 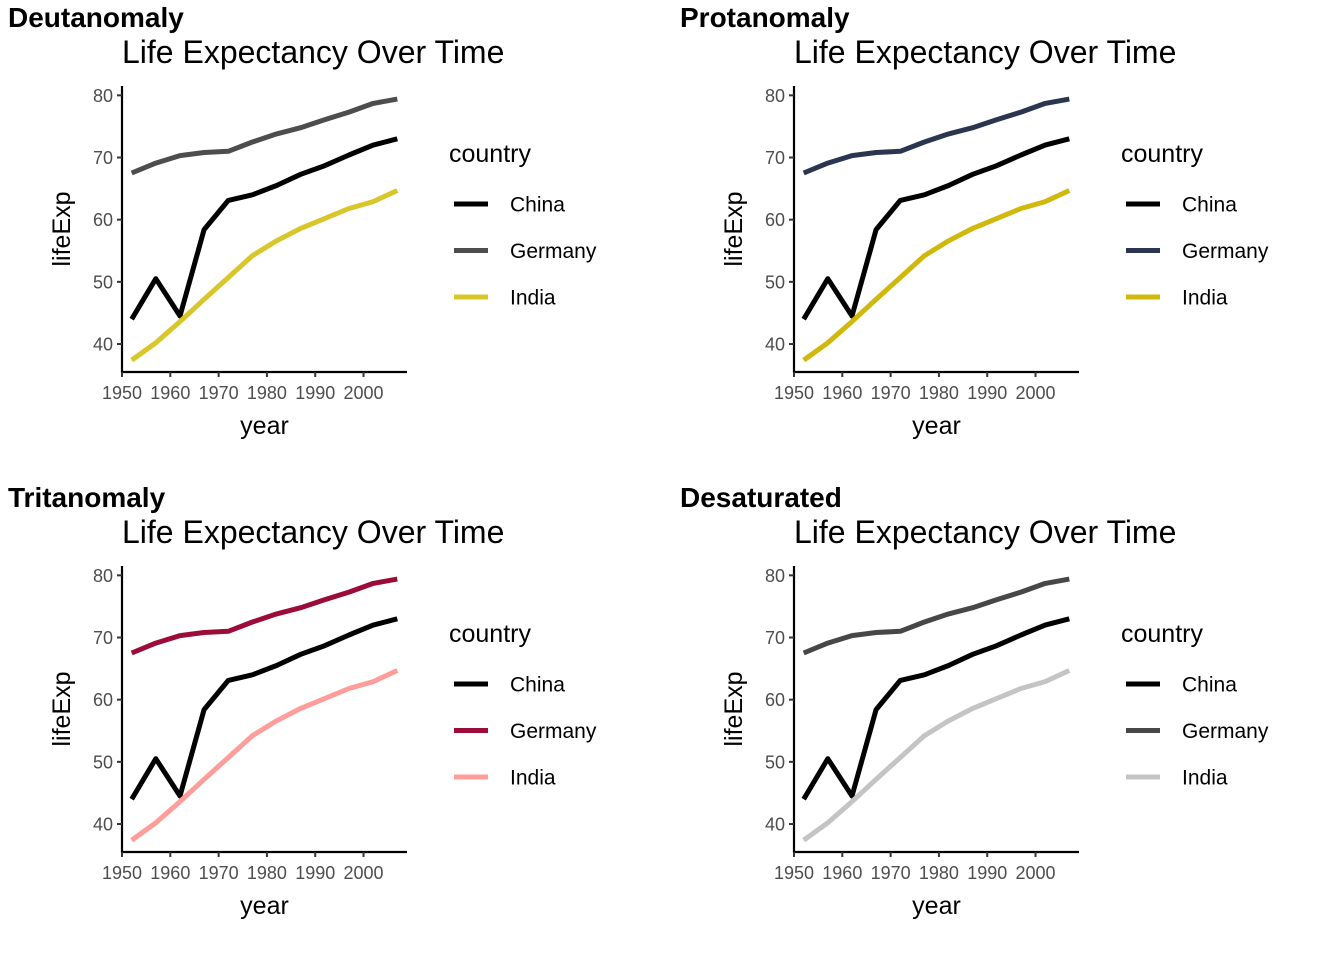 What do you see at coordinates (761, 497) in the screenshot?
I see `panel-label: Desaturated` at bounding box center [761, 497].